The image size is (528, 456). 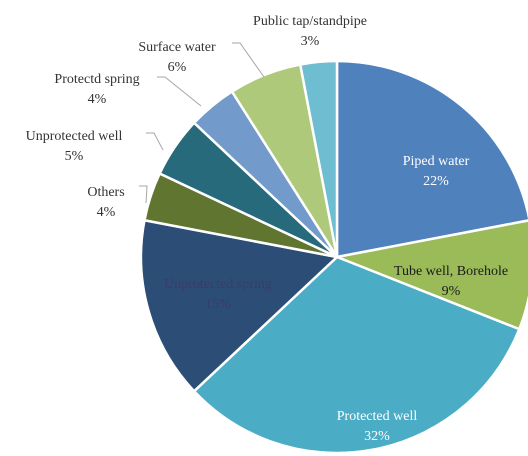 What do you see at coordinates (319, 159) in the screenshot?
I see `pie-slice-public-tap-standpipe` at bounding box center [319, 159].